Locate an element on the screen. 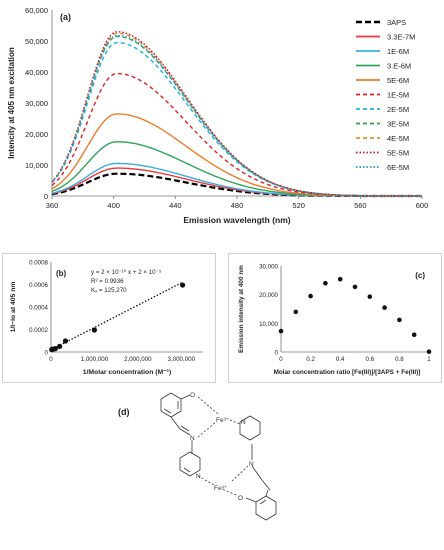 The height and width of the screenshot is (550, 444). nitrogen-atom-pyridine-upper: N is located at coordinates (243, 422).